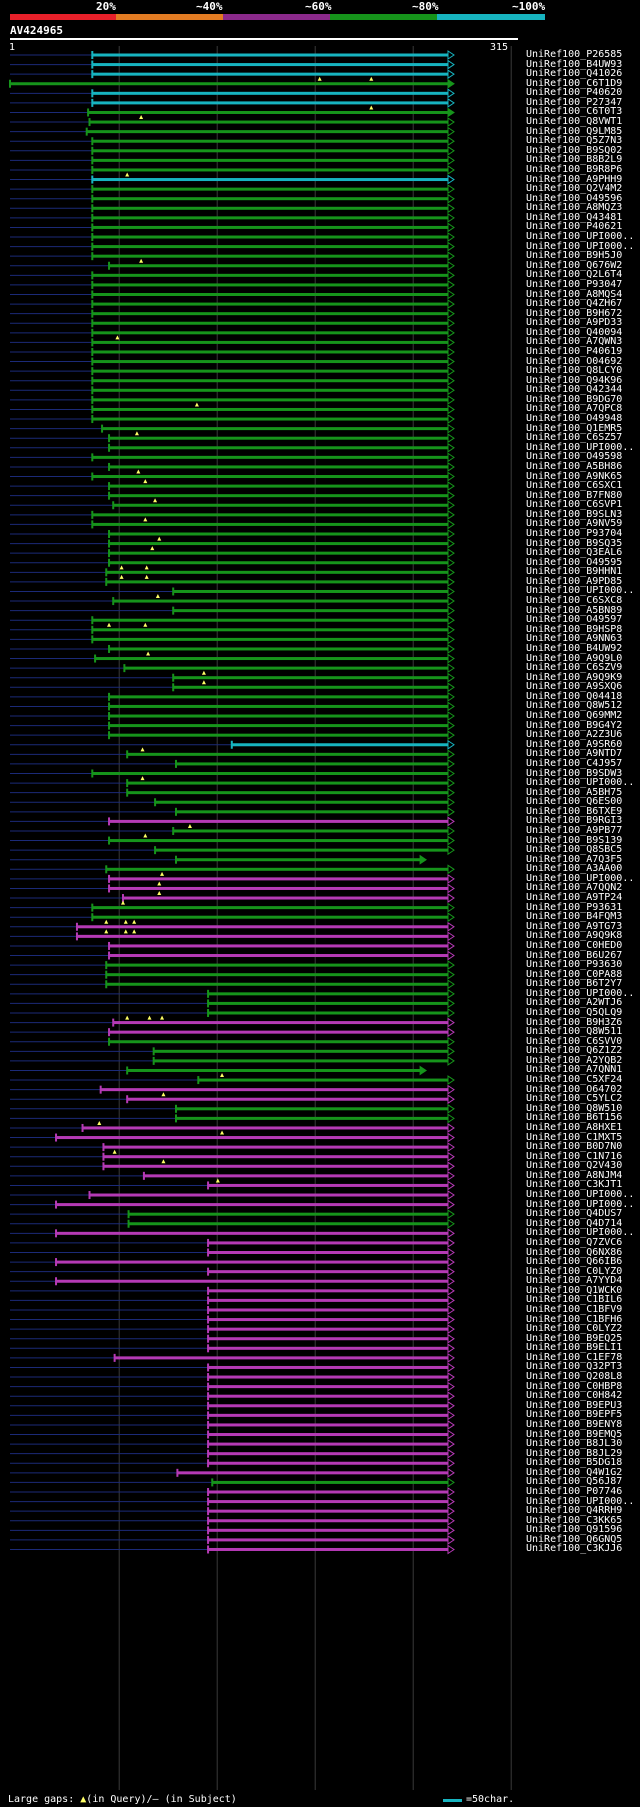 The width and height of the screenshot is (640, 1807). Describe the element at coordinates (574, 648) in the screenshot. I see `hit-label: UniRef100_B4UW92` at that location.